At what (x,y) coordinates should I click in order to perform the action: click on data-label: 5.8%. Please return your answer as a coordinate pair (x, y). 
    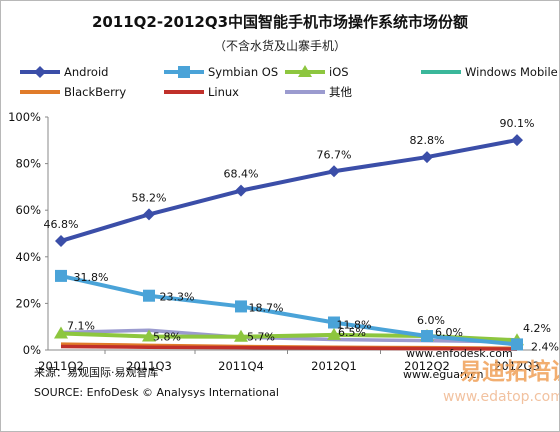
    Looking at the image, I should click on (167, 336).